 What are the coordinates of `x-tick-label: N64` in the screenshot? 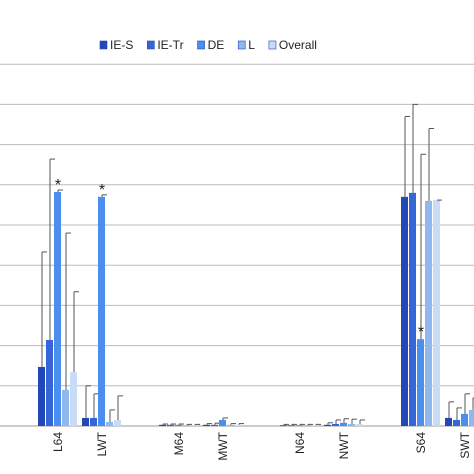 It's located at (300, 443).